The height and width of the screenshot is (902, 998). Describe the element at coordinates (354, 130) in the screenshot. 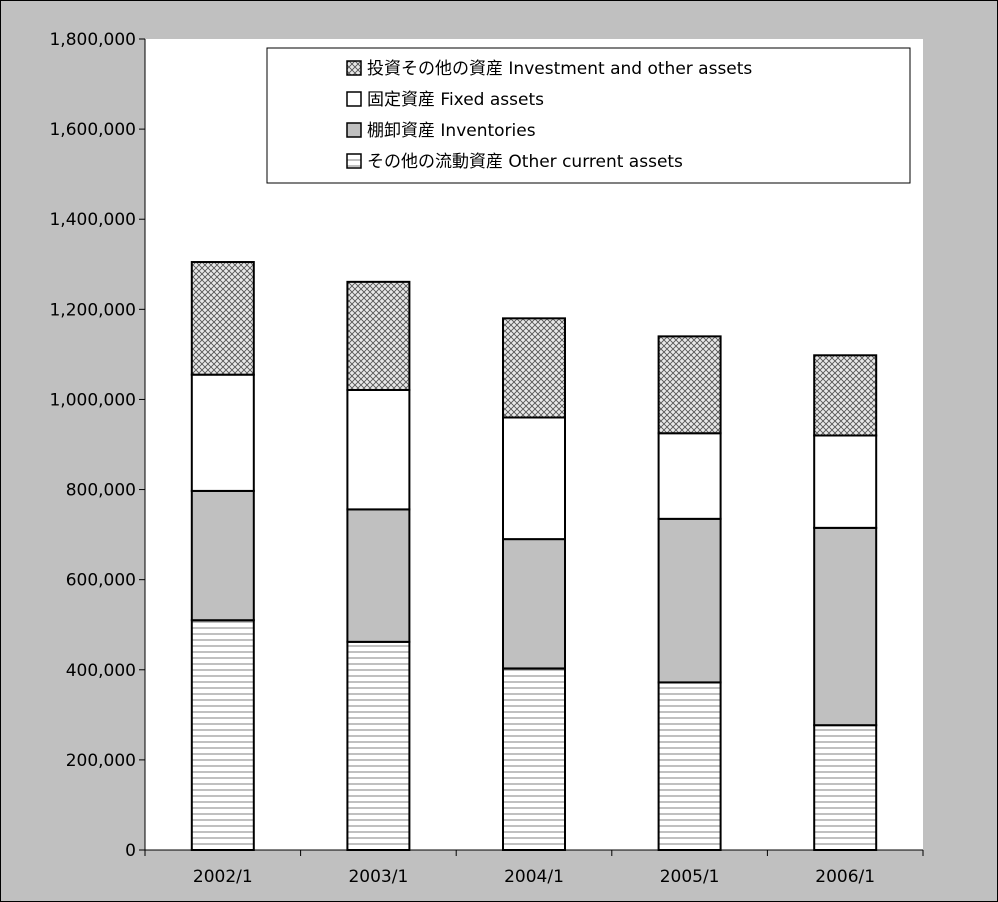

I see `legend-swatch-inventories` at that location.